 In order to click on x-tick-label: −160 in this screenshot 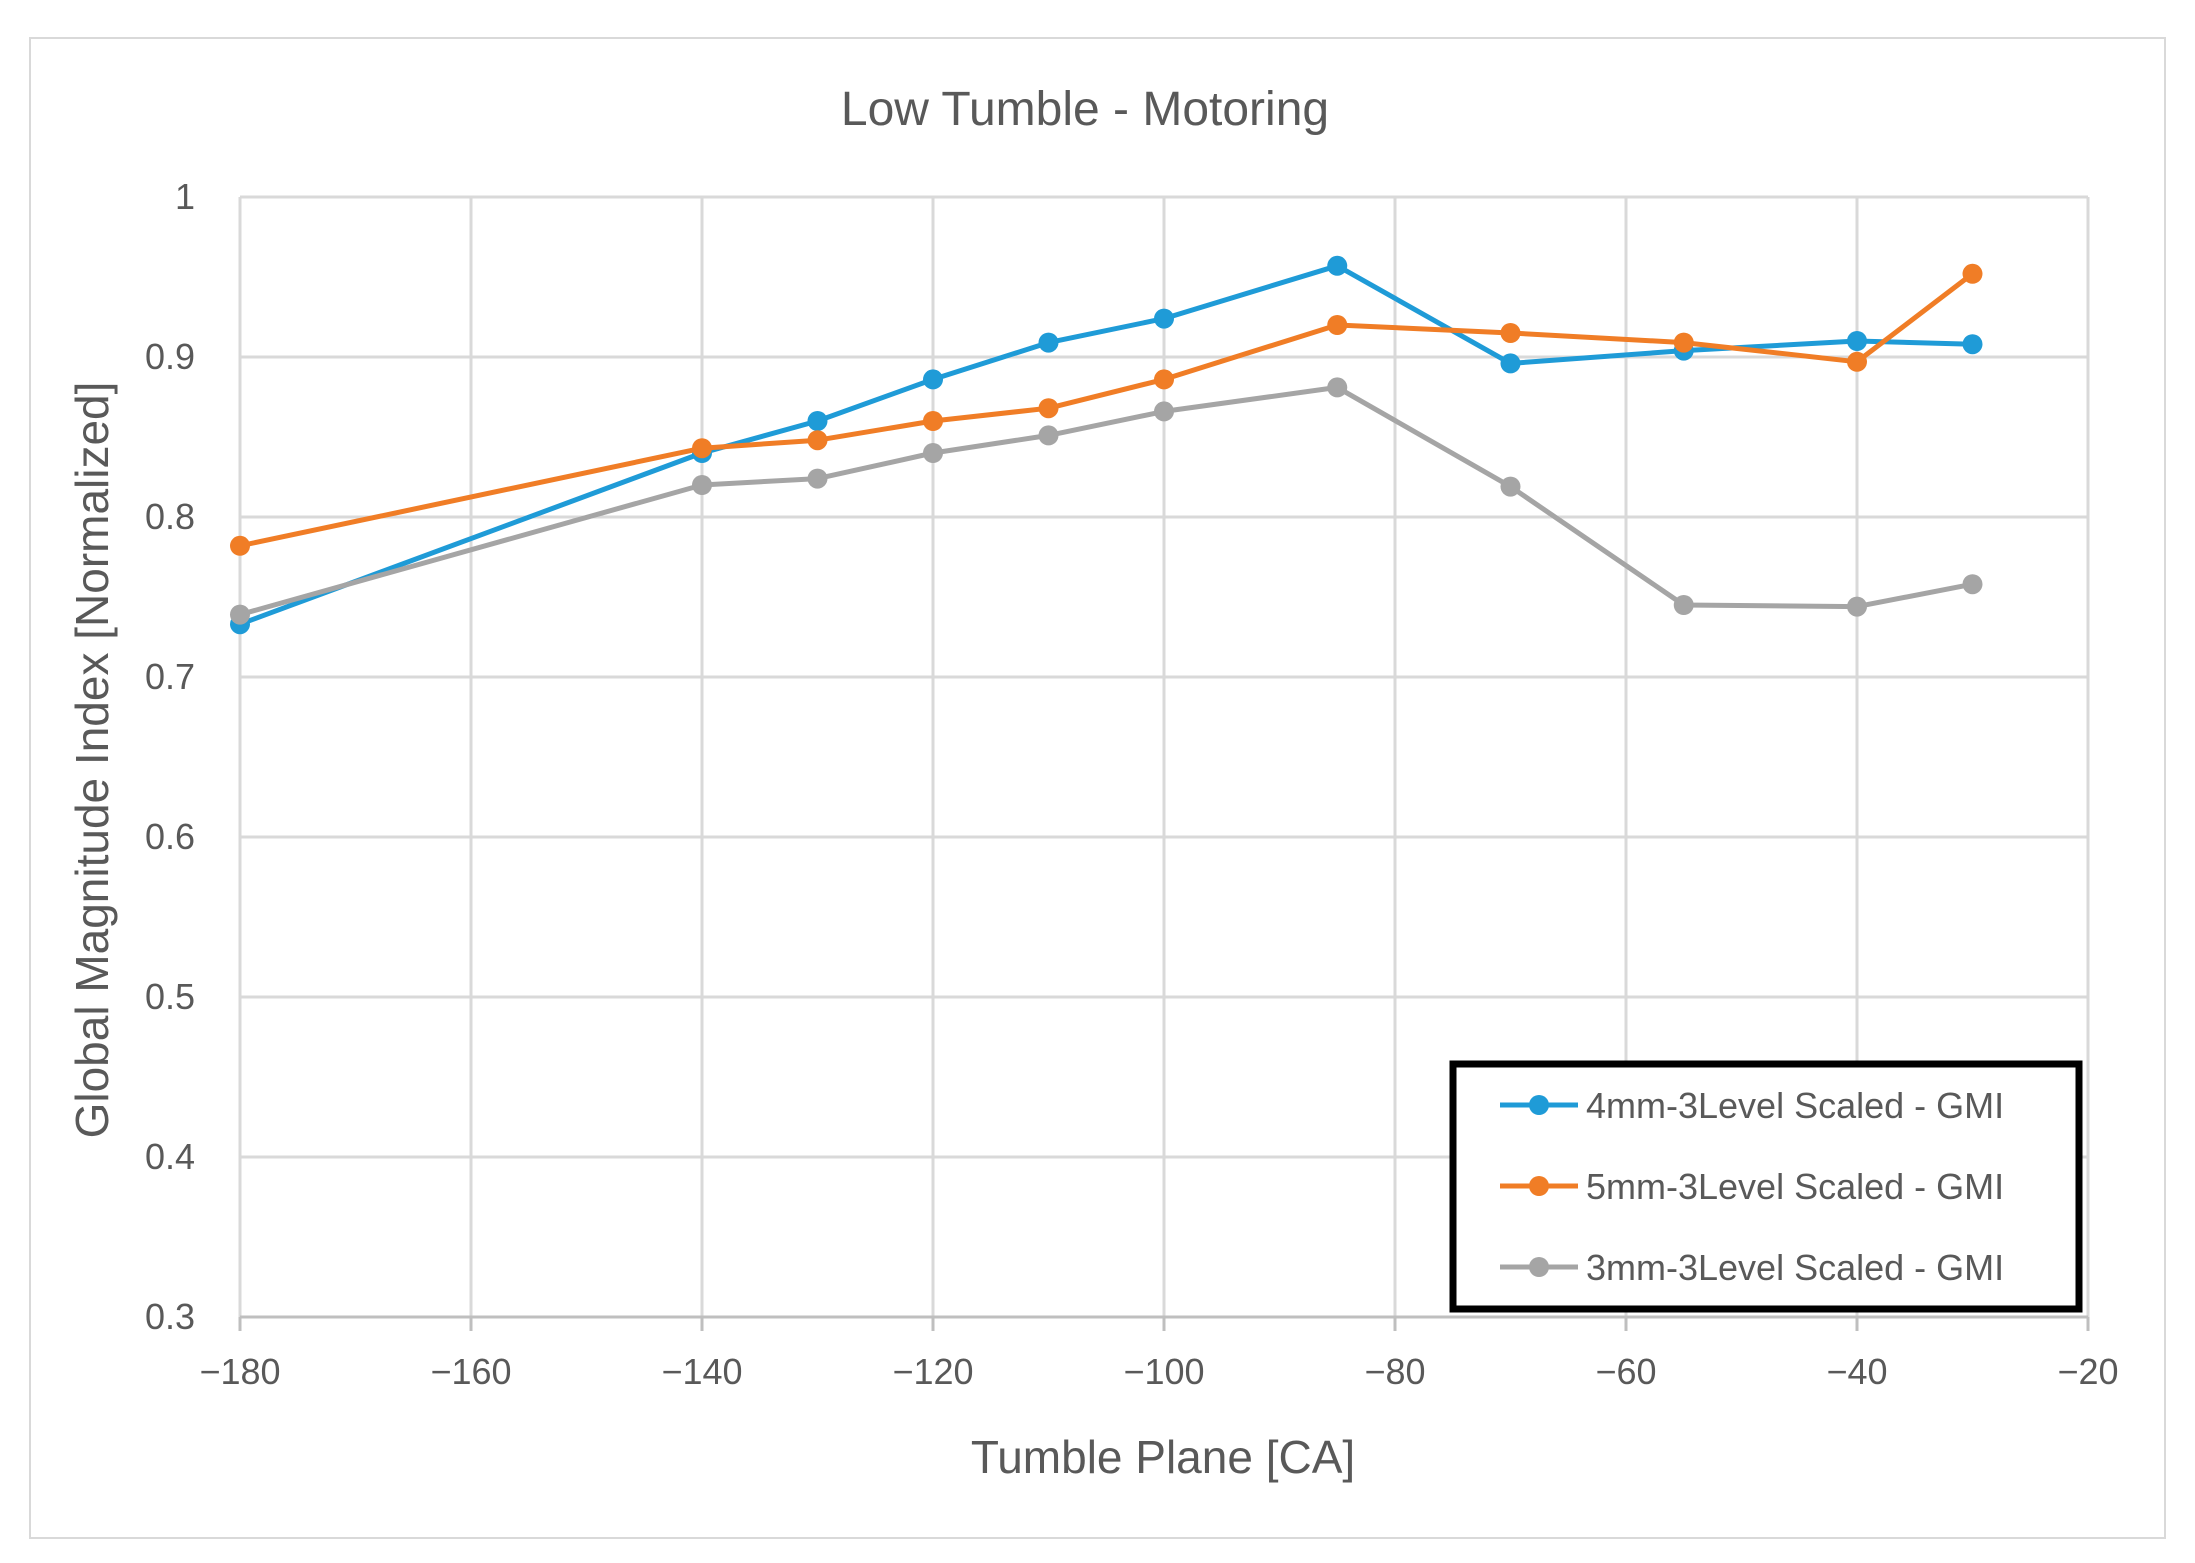, I will do `click(470, 1371)`.